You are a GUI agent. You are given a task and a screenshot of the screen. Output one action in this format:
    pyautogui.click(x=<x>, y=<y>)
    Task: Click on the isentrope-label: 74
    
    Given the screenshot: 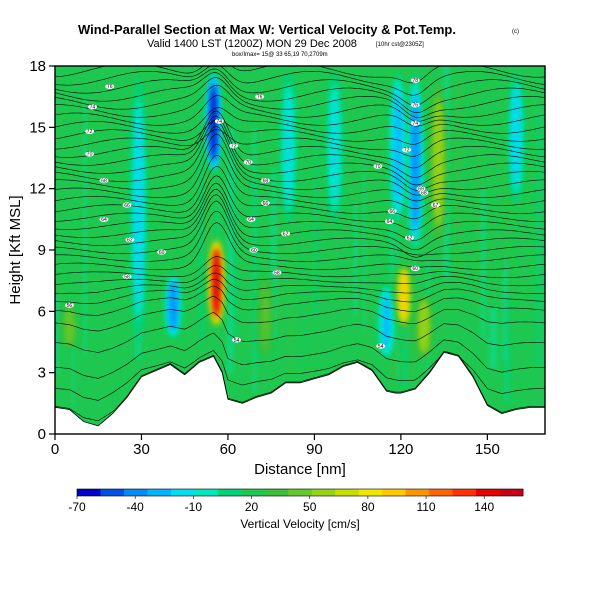 What is the action you would take?
    pyautogui.click(x=220, y=122)
    